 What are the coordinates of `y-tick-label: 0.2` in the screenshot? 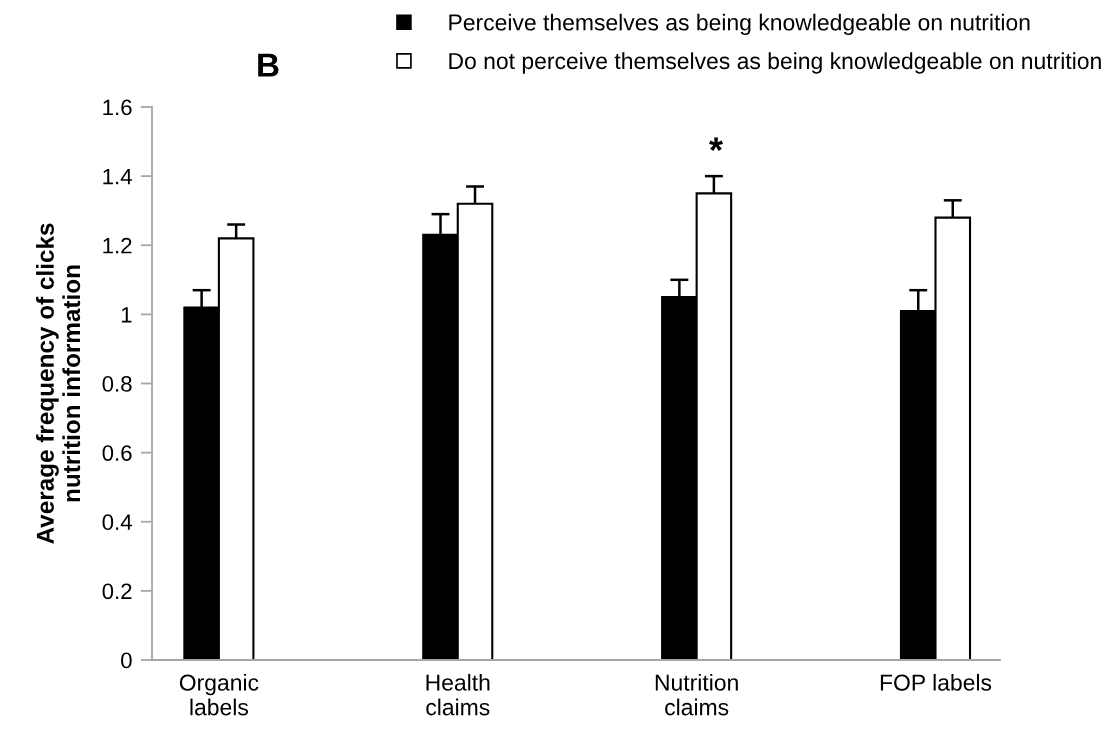 It's located at (117, 591).